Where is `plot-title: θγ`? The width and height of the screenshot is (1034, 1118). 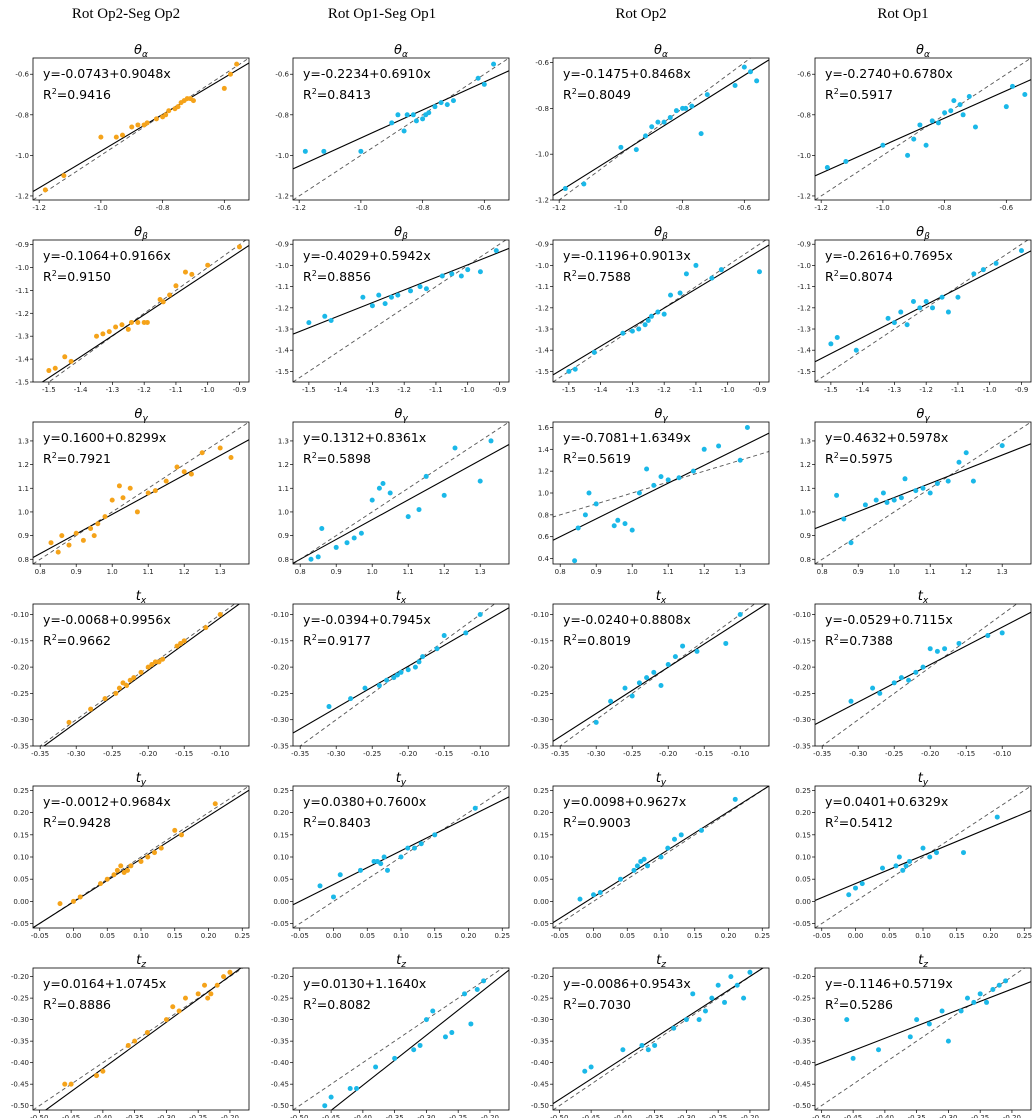
plot-title: θγ is located at coordinates (923, 415).